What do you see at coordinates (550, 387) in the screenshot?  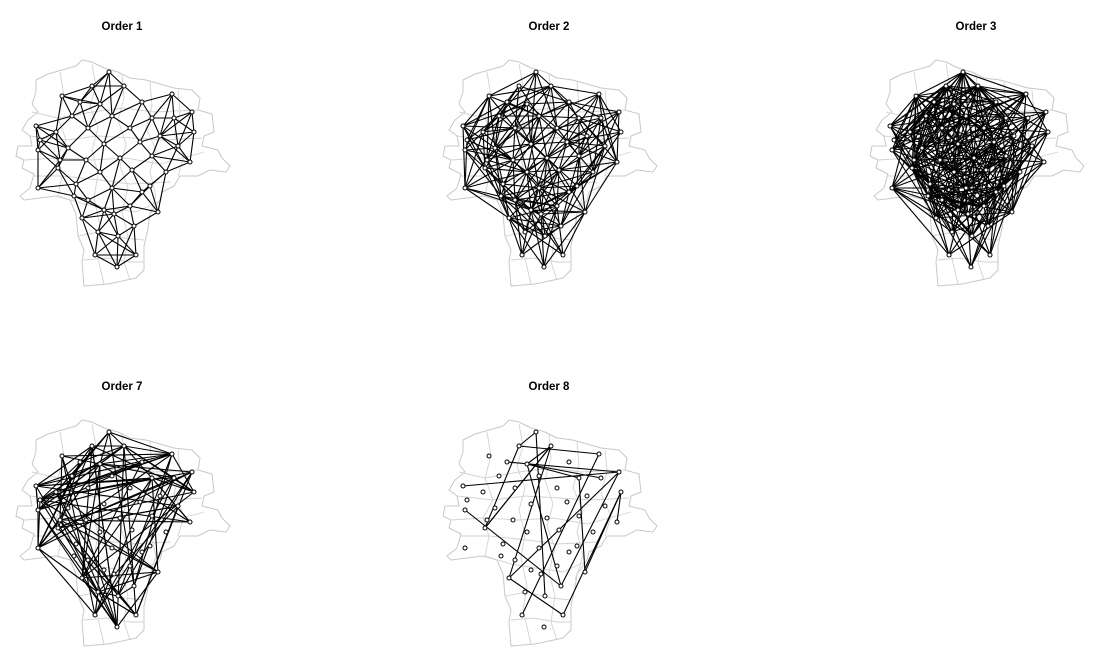 I see `panel-title-order-8: Order 8` at bounding box center [550, 387].